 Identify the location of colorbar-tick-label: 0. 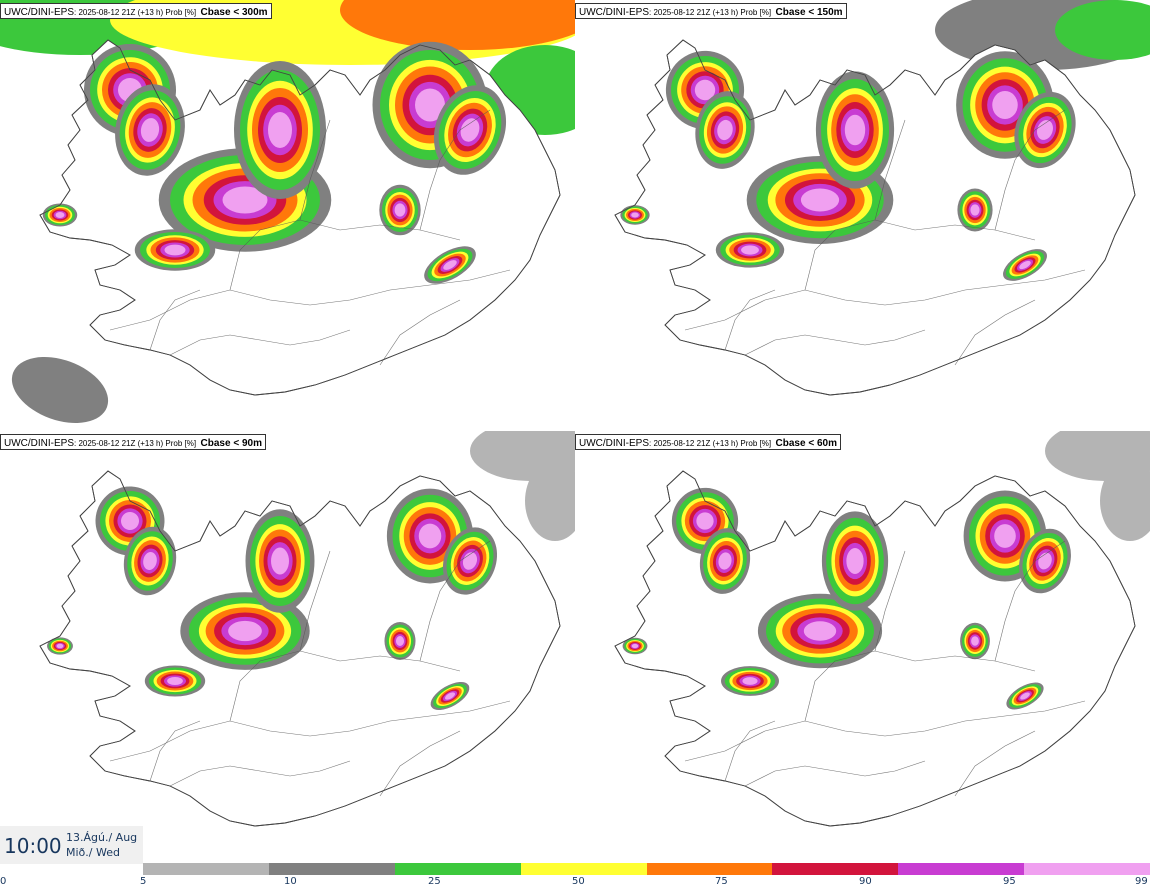
(3, 881).